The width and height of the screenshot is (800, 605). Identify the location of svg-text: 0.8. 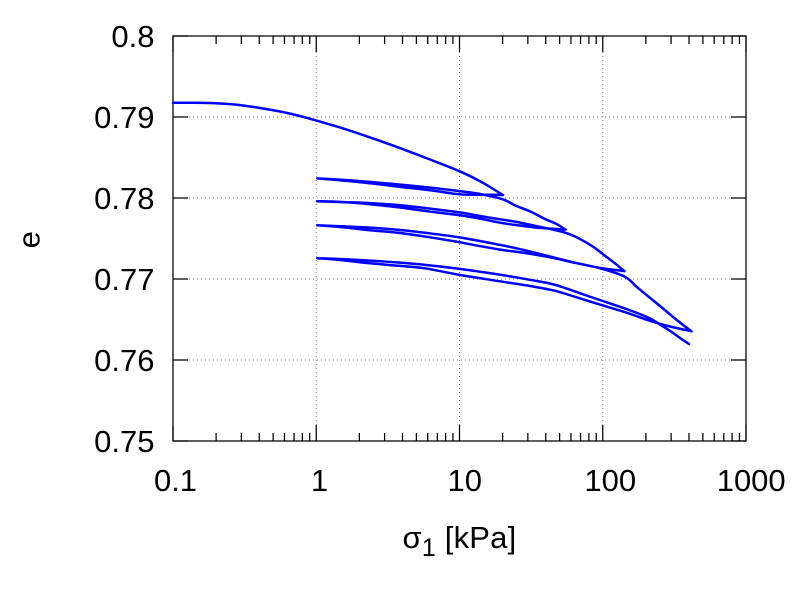
(132, 36).